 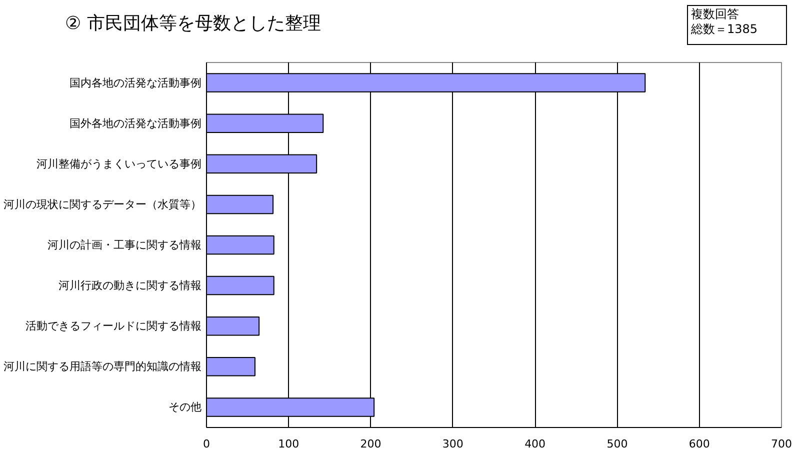 I want to click on x-tick-label: 200, so click(x=371, y=444).